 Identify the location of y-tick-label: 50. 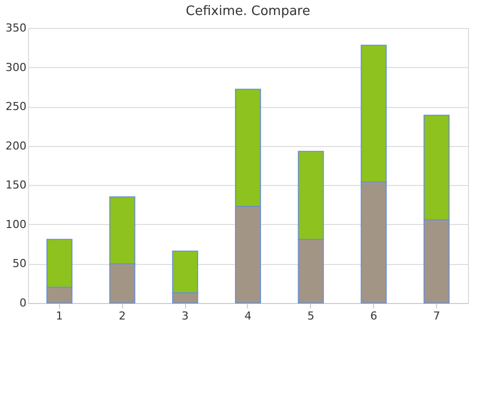
(19, 263).